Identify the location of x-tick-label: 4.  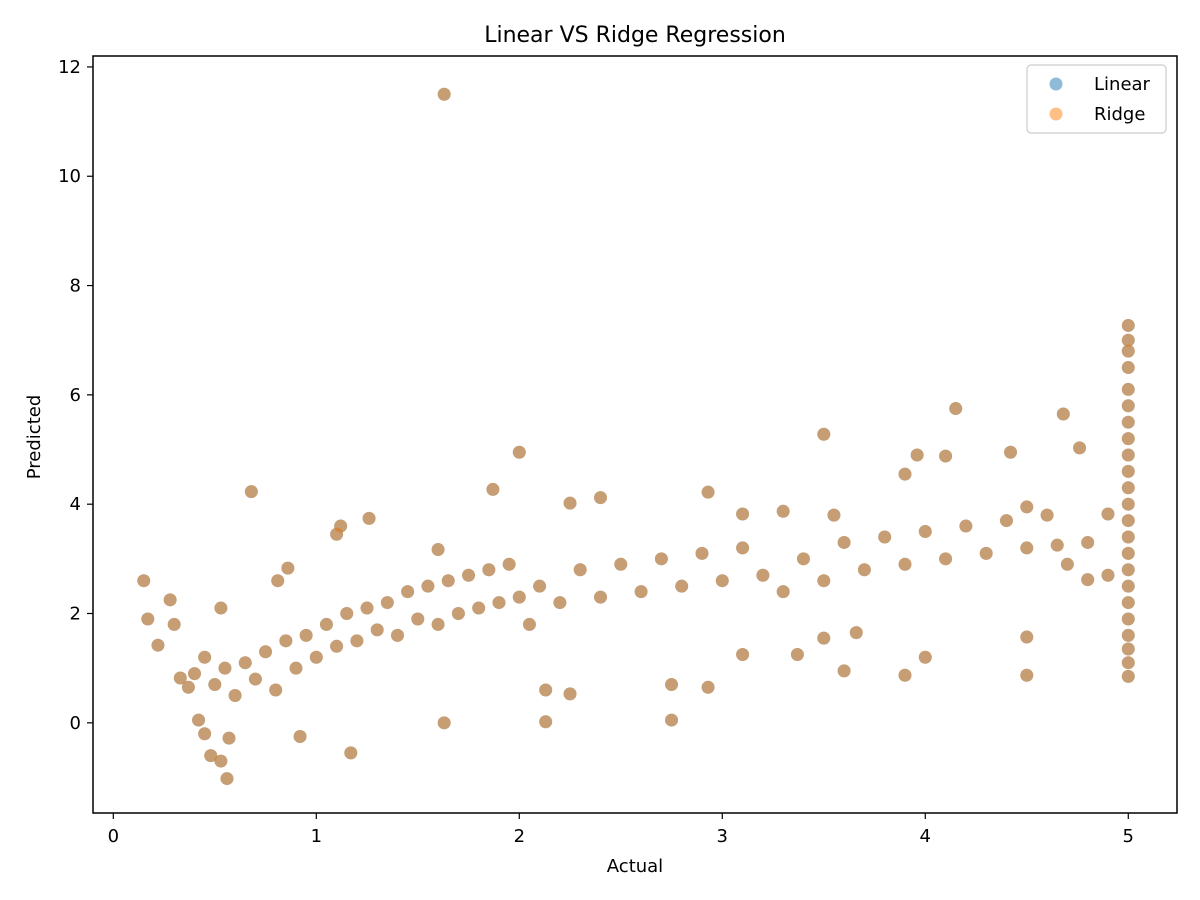
(925, 836).